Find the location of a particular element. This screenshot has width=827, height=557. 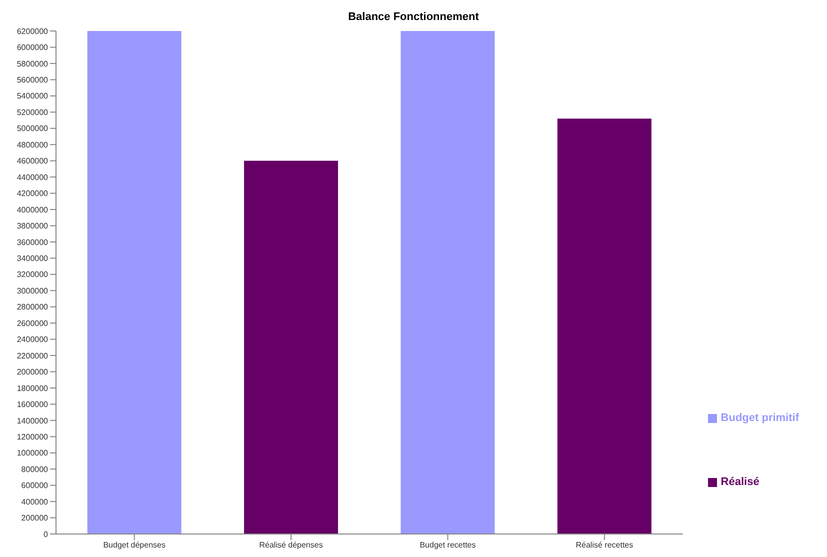

y-tick-label: 4800000 is located at coordinates (32, 145).